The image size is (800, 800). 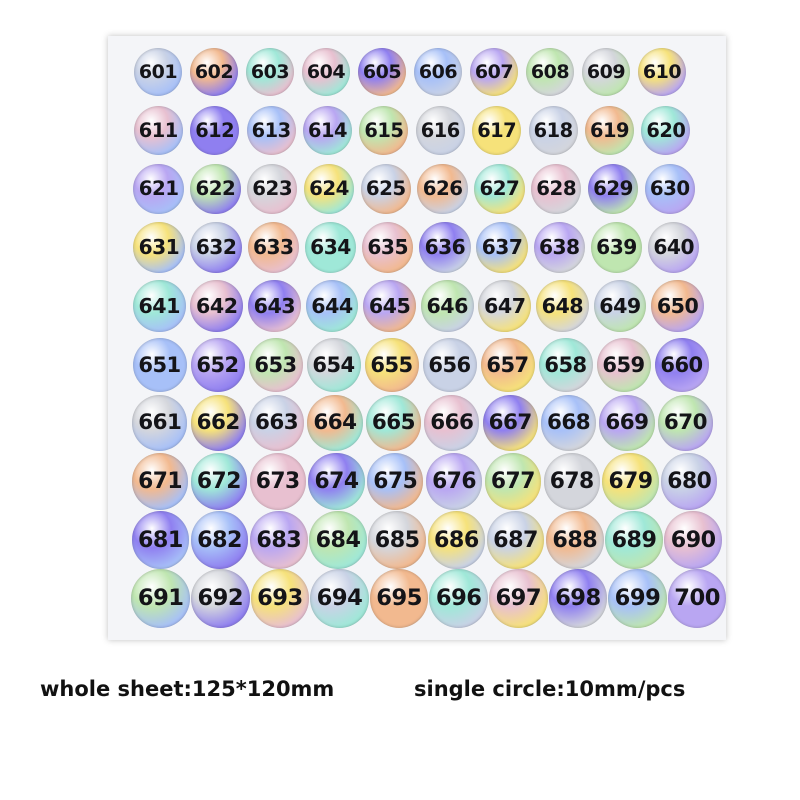 I want to click on sticker: 658, so click(x=565, y=364).